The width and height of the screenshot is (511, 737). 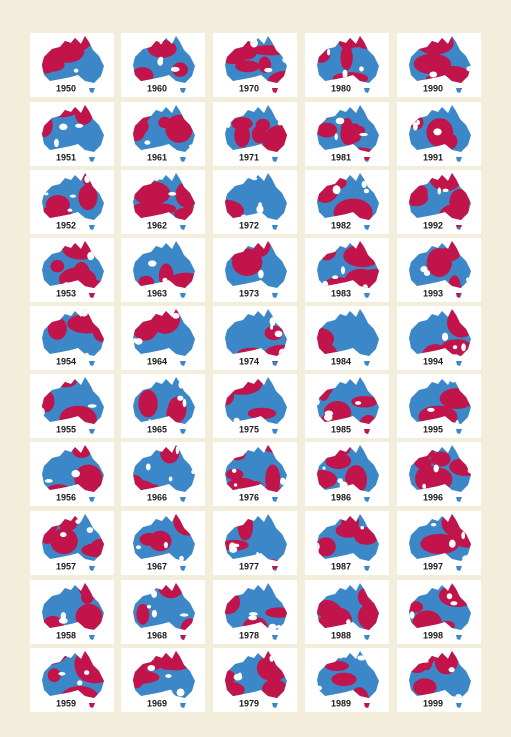 What do you see at coordinates (341, 635) in the screenshot?
I see `year-label: 1988` at bounding box center [341, 635].